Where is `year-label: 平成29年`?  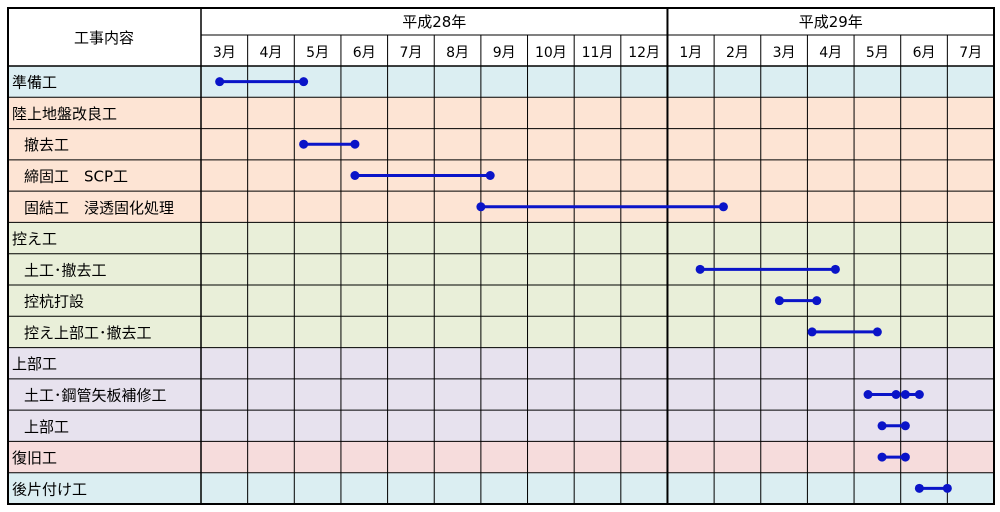 year-label: 平成29年 is located at coordinates (831, 22).